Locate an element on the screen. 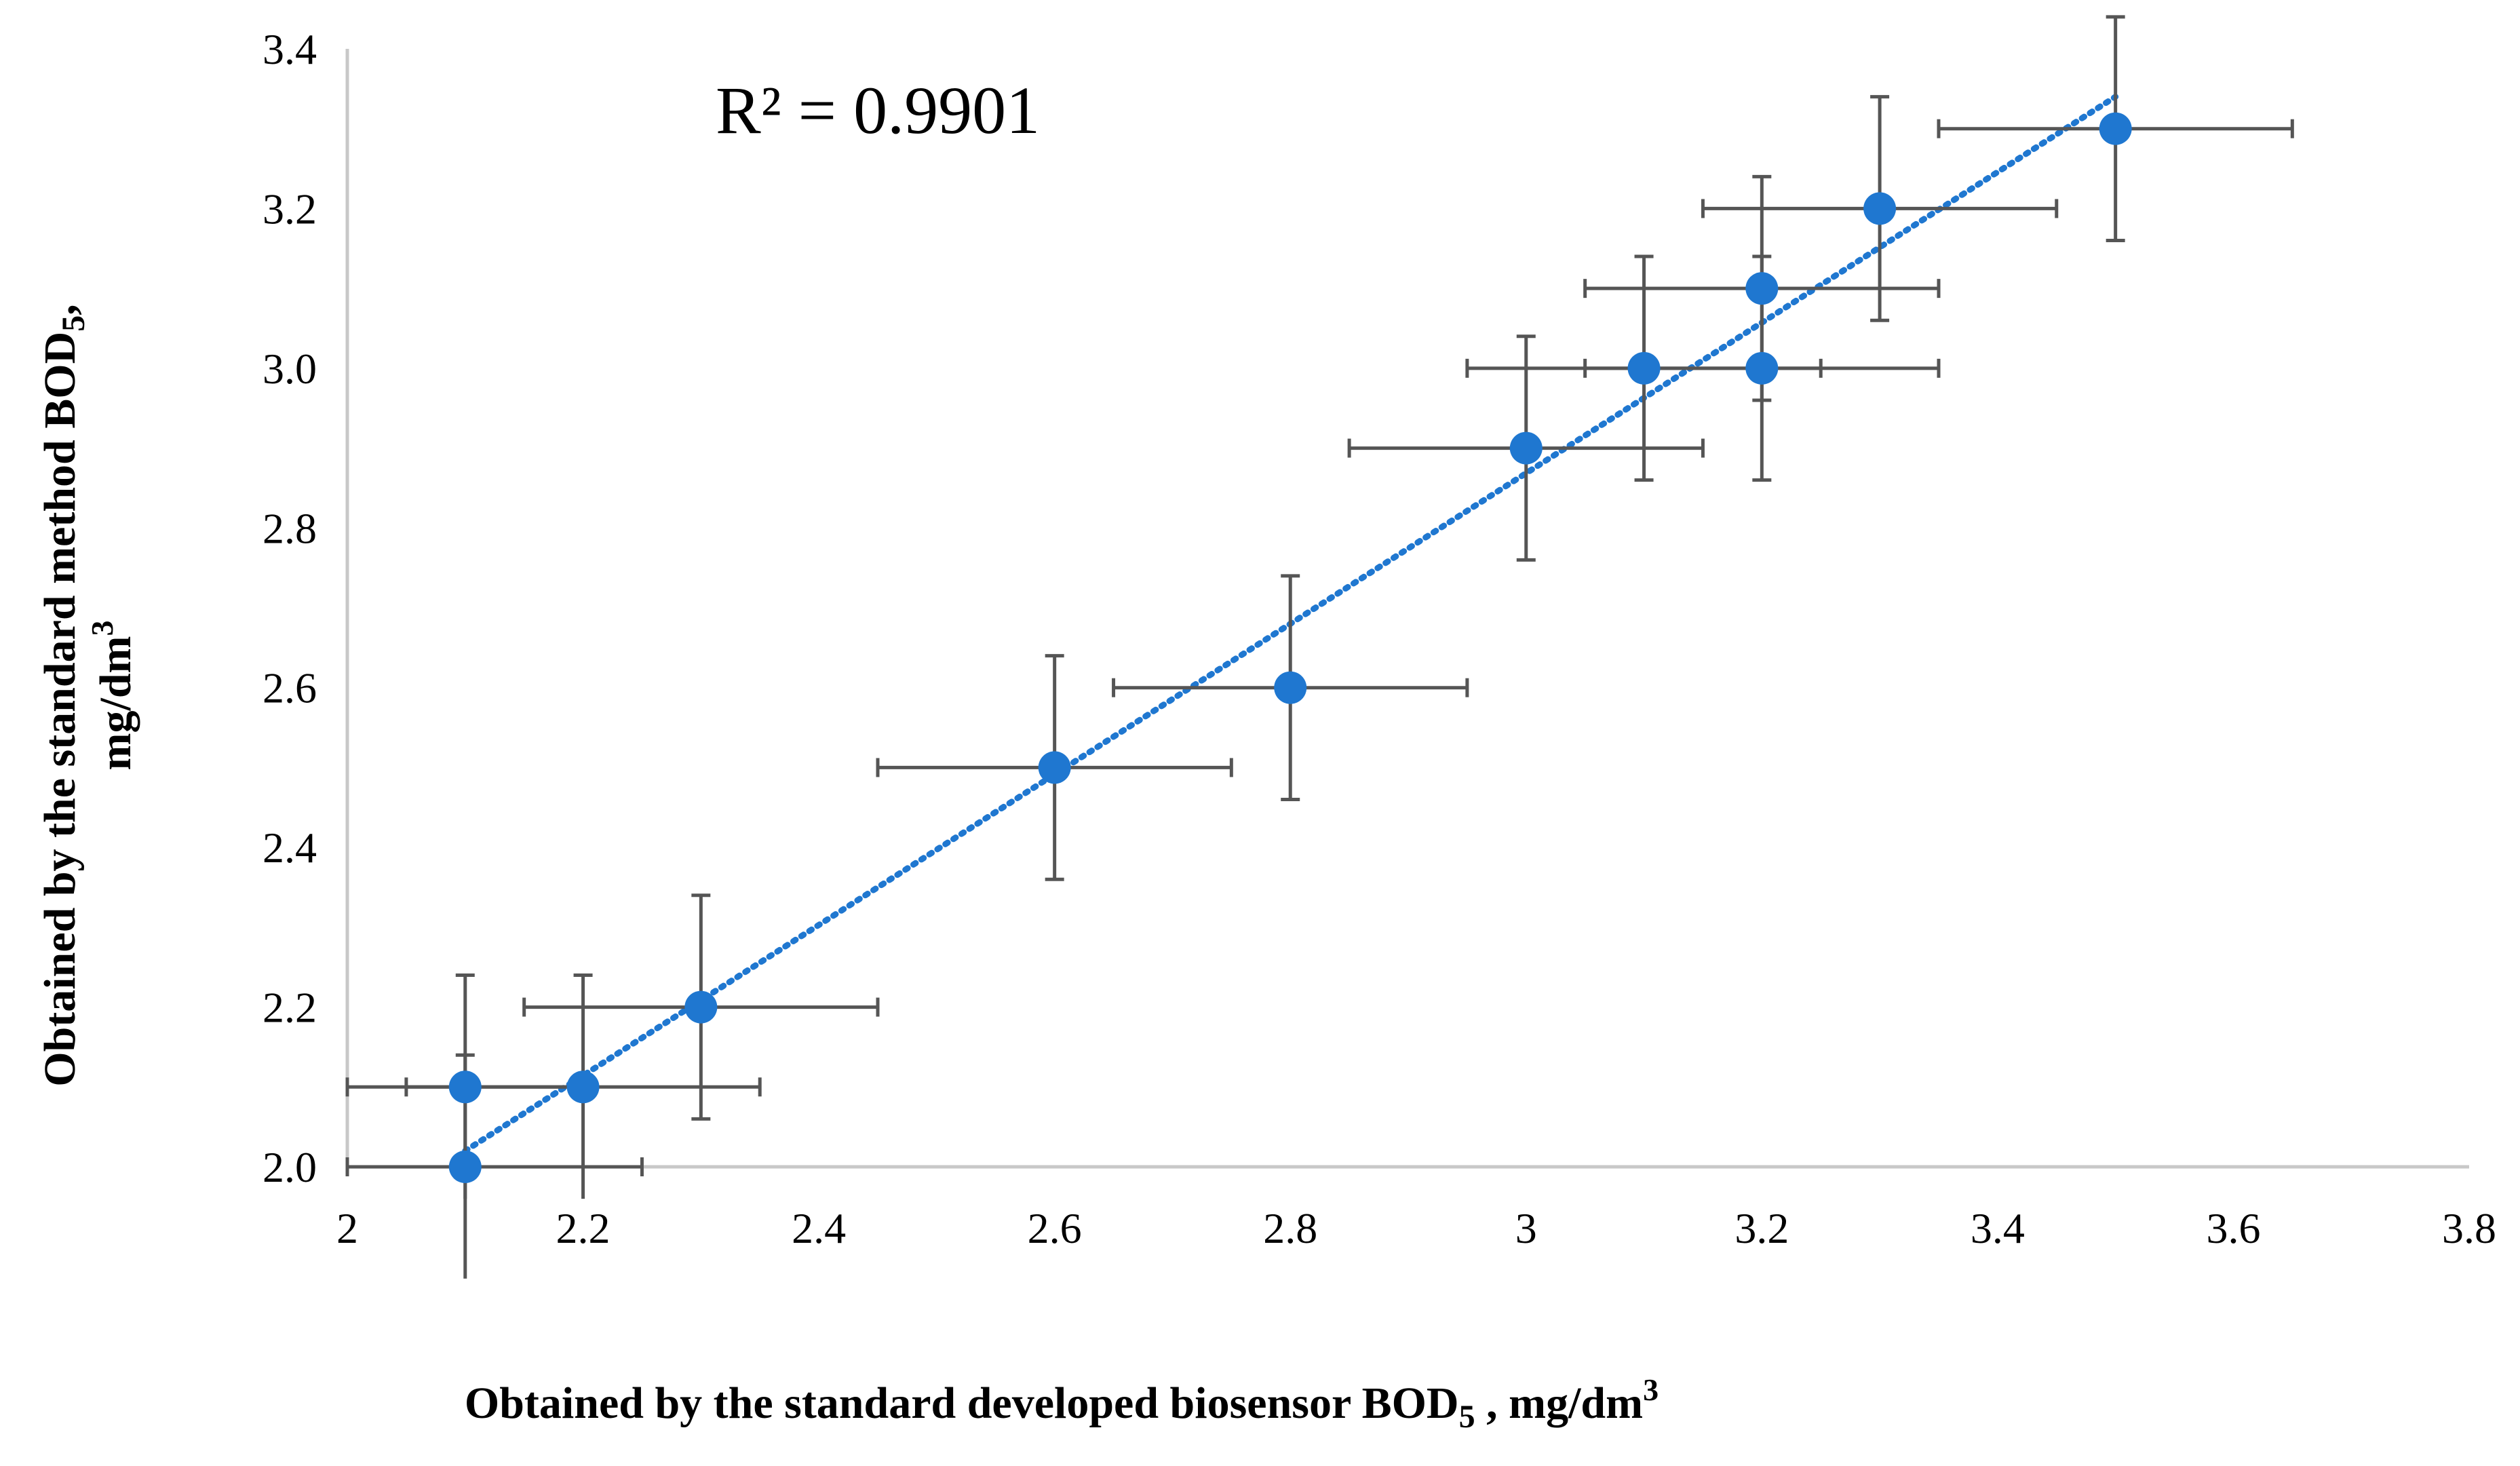 The height and width of the screenshot is (1466, 2520). y-tick-label: 3.4 is located at coordinates (290, 49).